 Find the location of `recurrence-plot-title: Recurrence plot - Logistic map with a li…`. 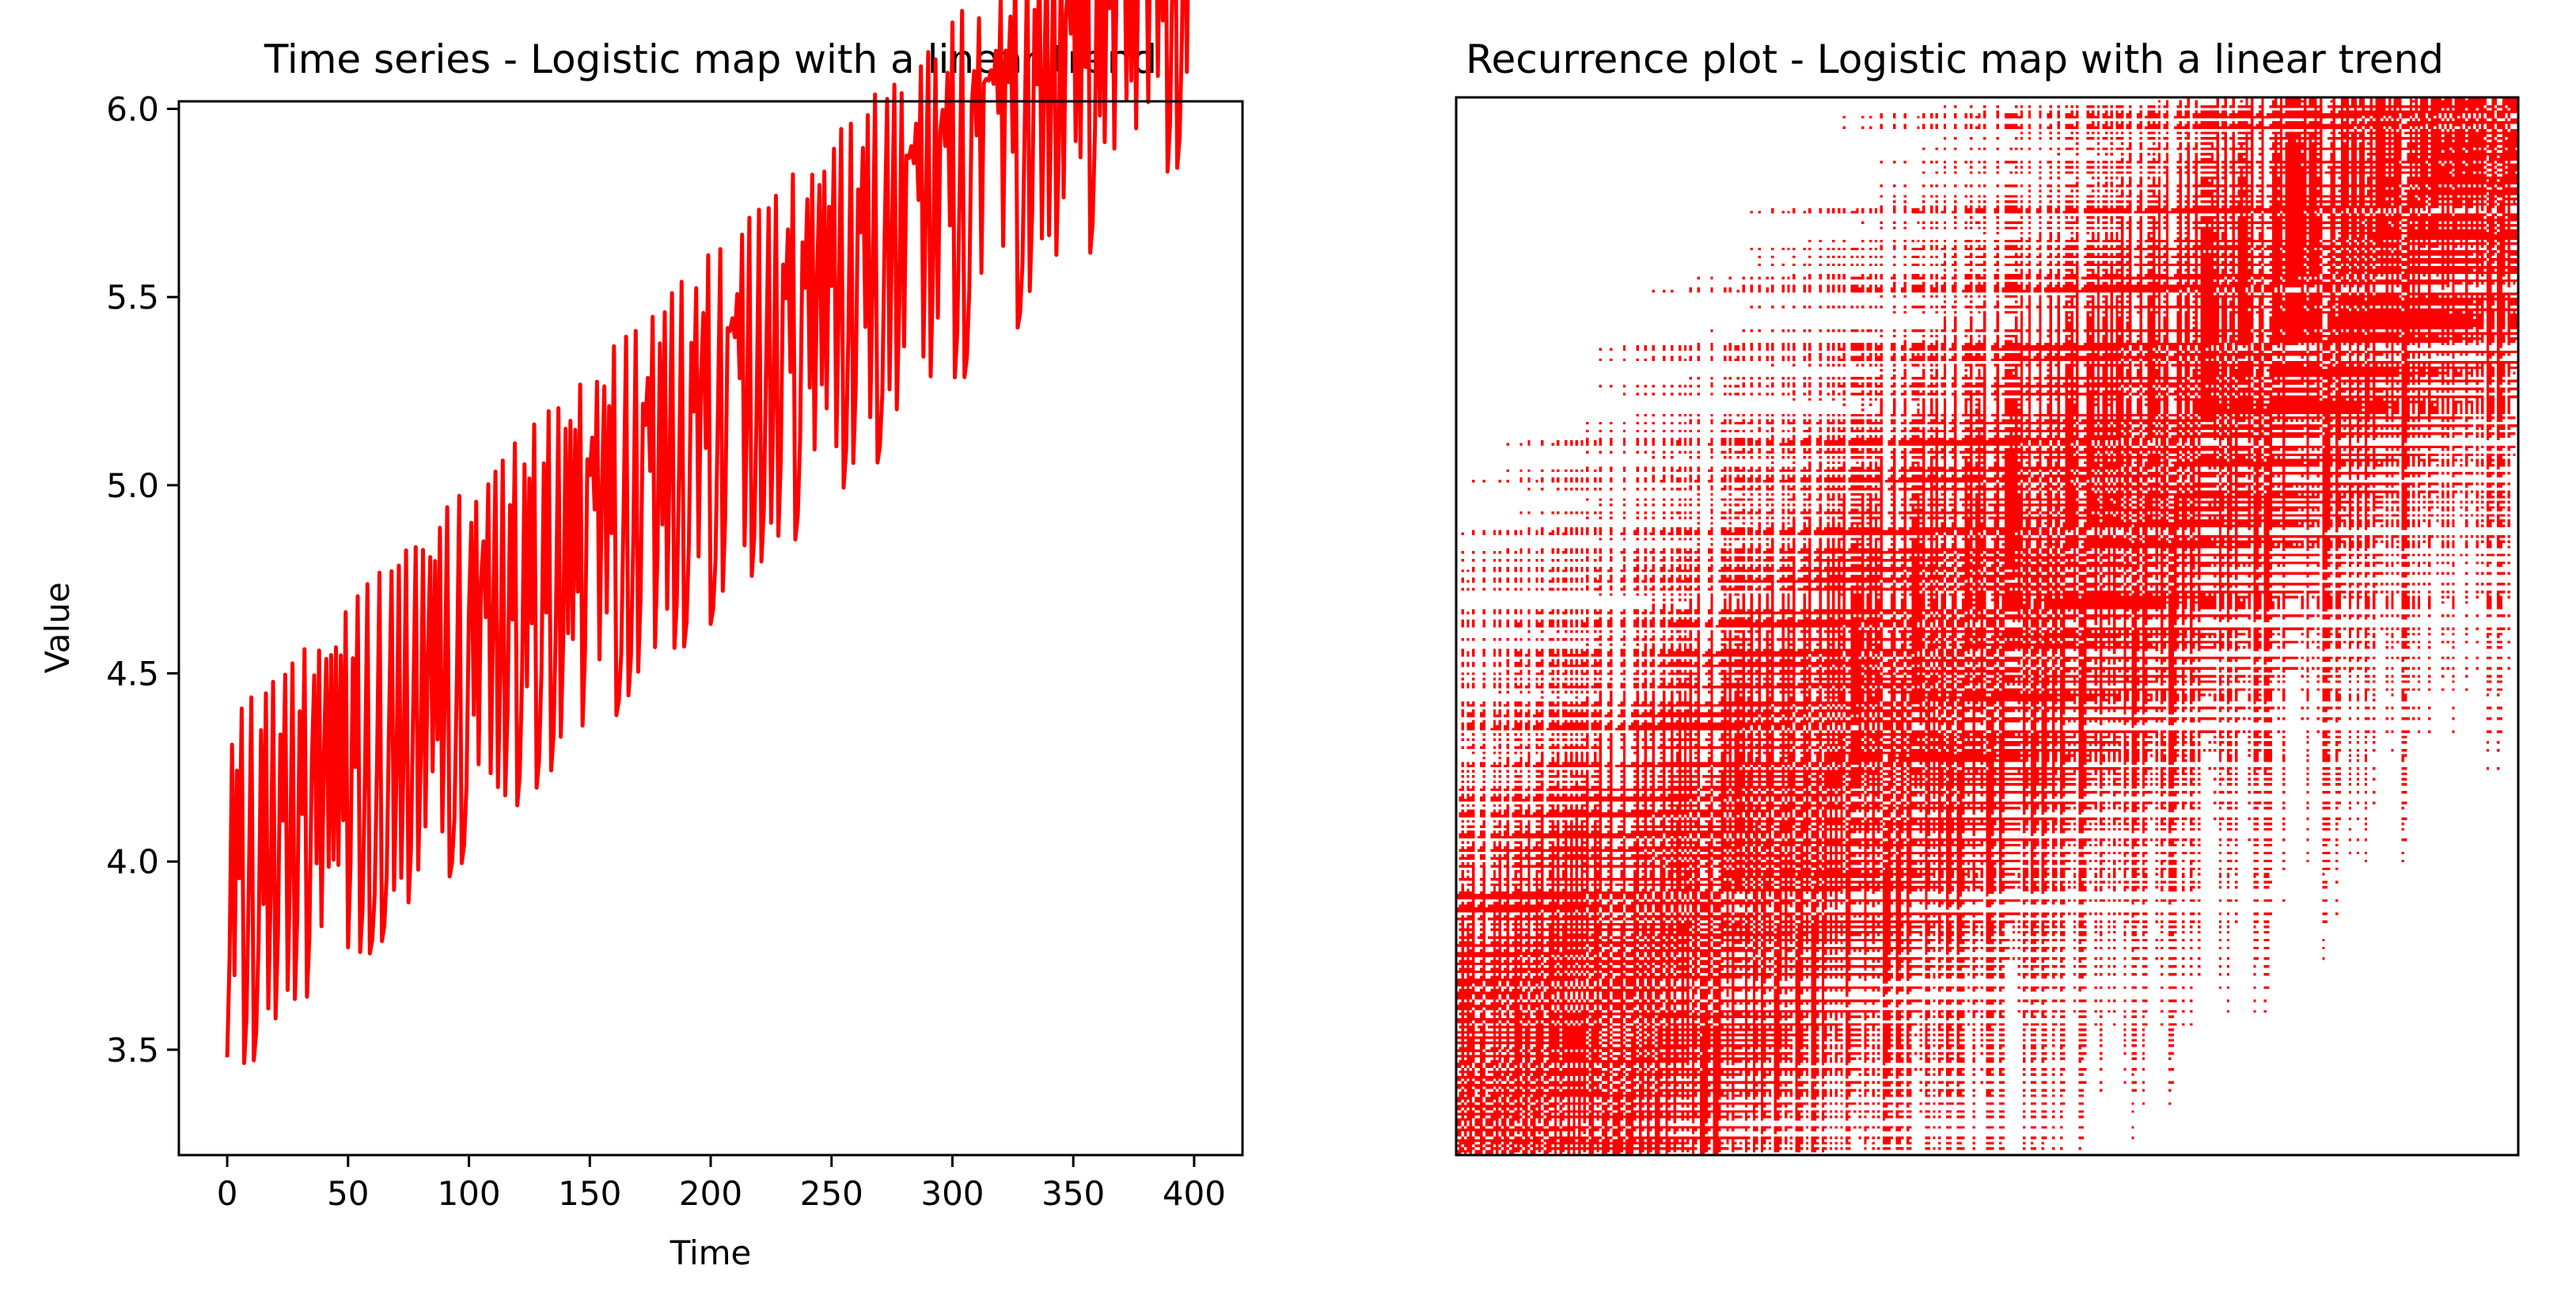

recurrence-plot-title: Recurrence plot - Logistic map with a li… is located at coordinates (1955, 59).